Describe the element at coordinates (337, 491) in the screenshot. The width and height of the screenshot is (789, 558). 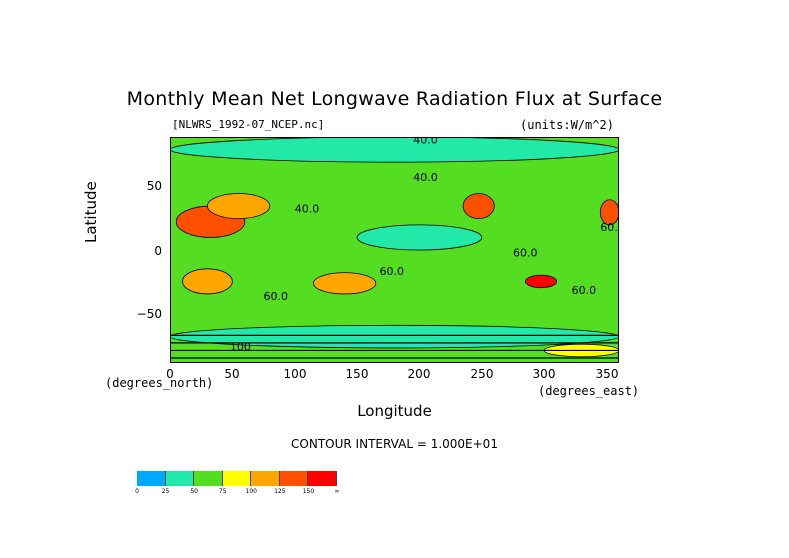
I see `colorbar-tick-label: ∞` at that location.